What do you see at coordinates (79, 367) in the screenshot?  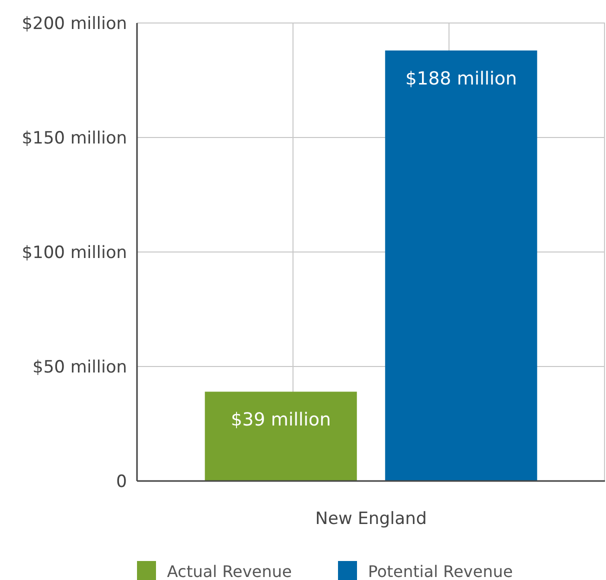 I see `y-tick-label: $50 million` at bounding box center [79, 367].